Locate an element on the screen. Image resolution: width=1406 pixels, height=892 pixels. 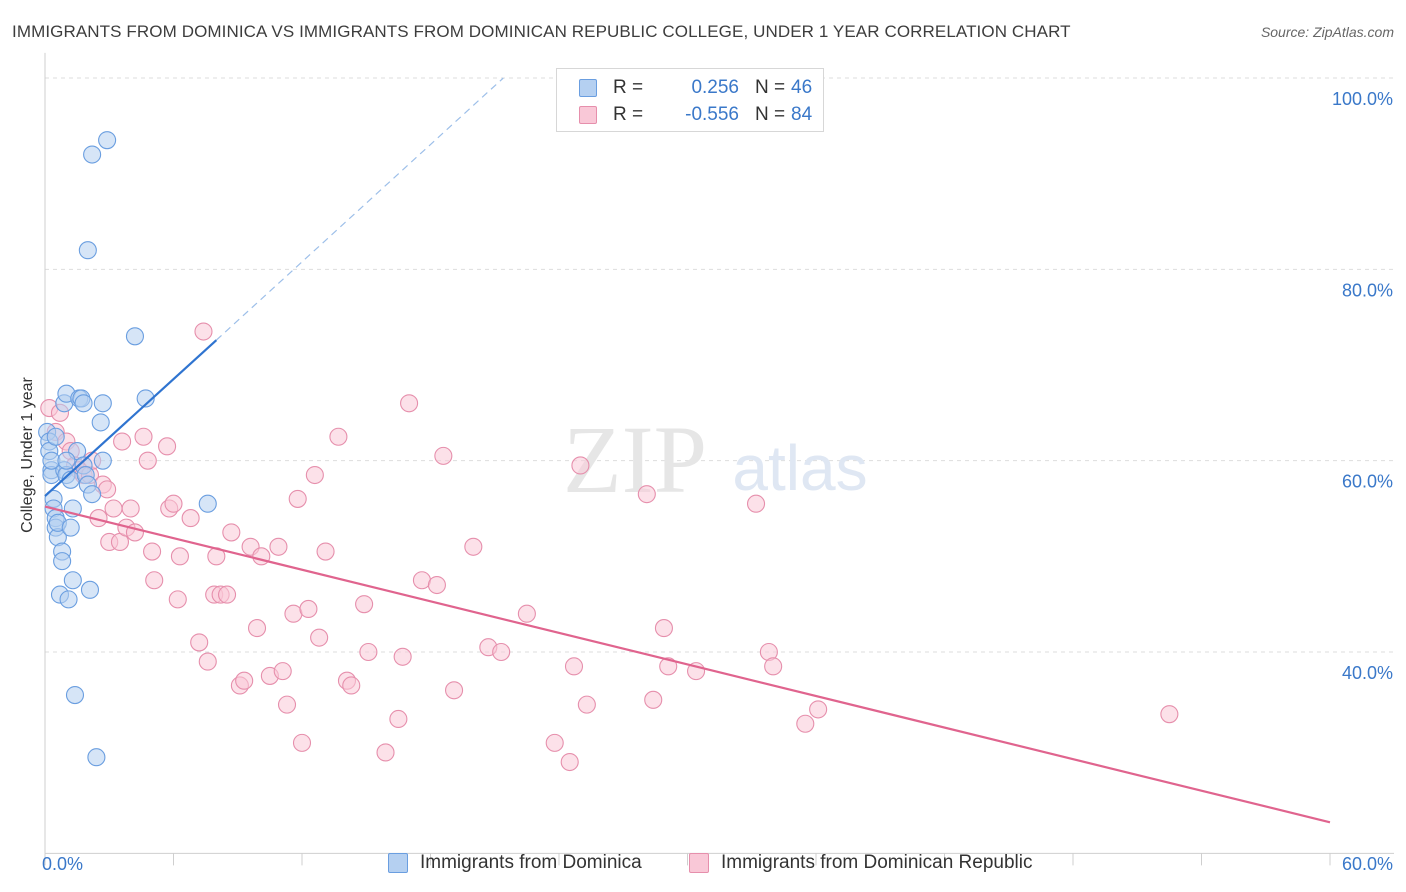
x-tick-label: 0.0% is located at coordinates (62, 864).